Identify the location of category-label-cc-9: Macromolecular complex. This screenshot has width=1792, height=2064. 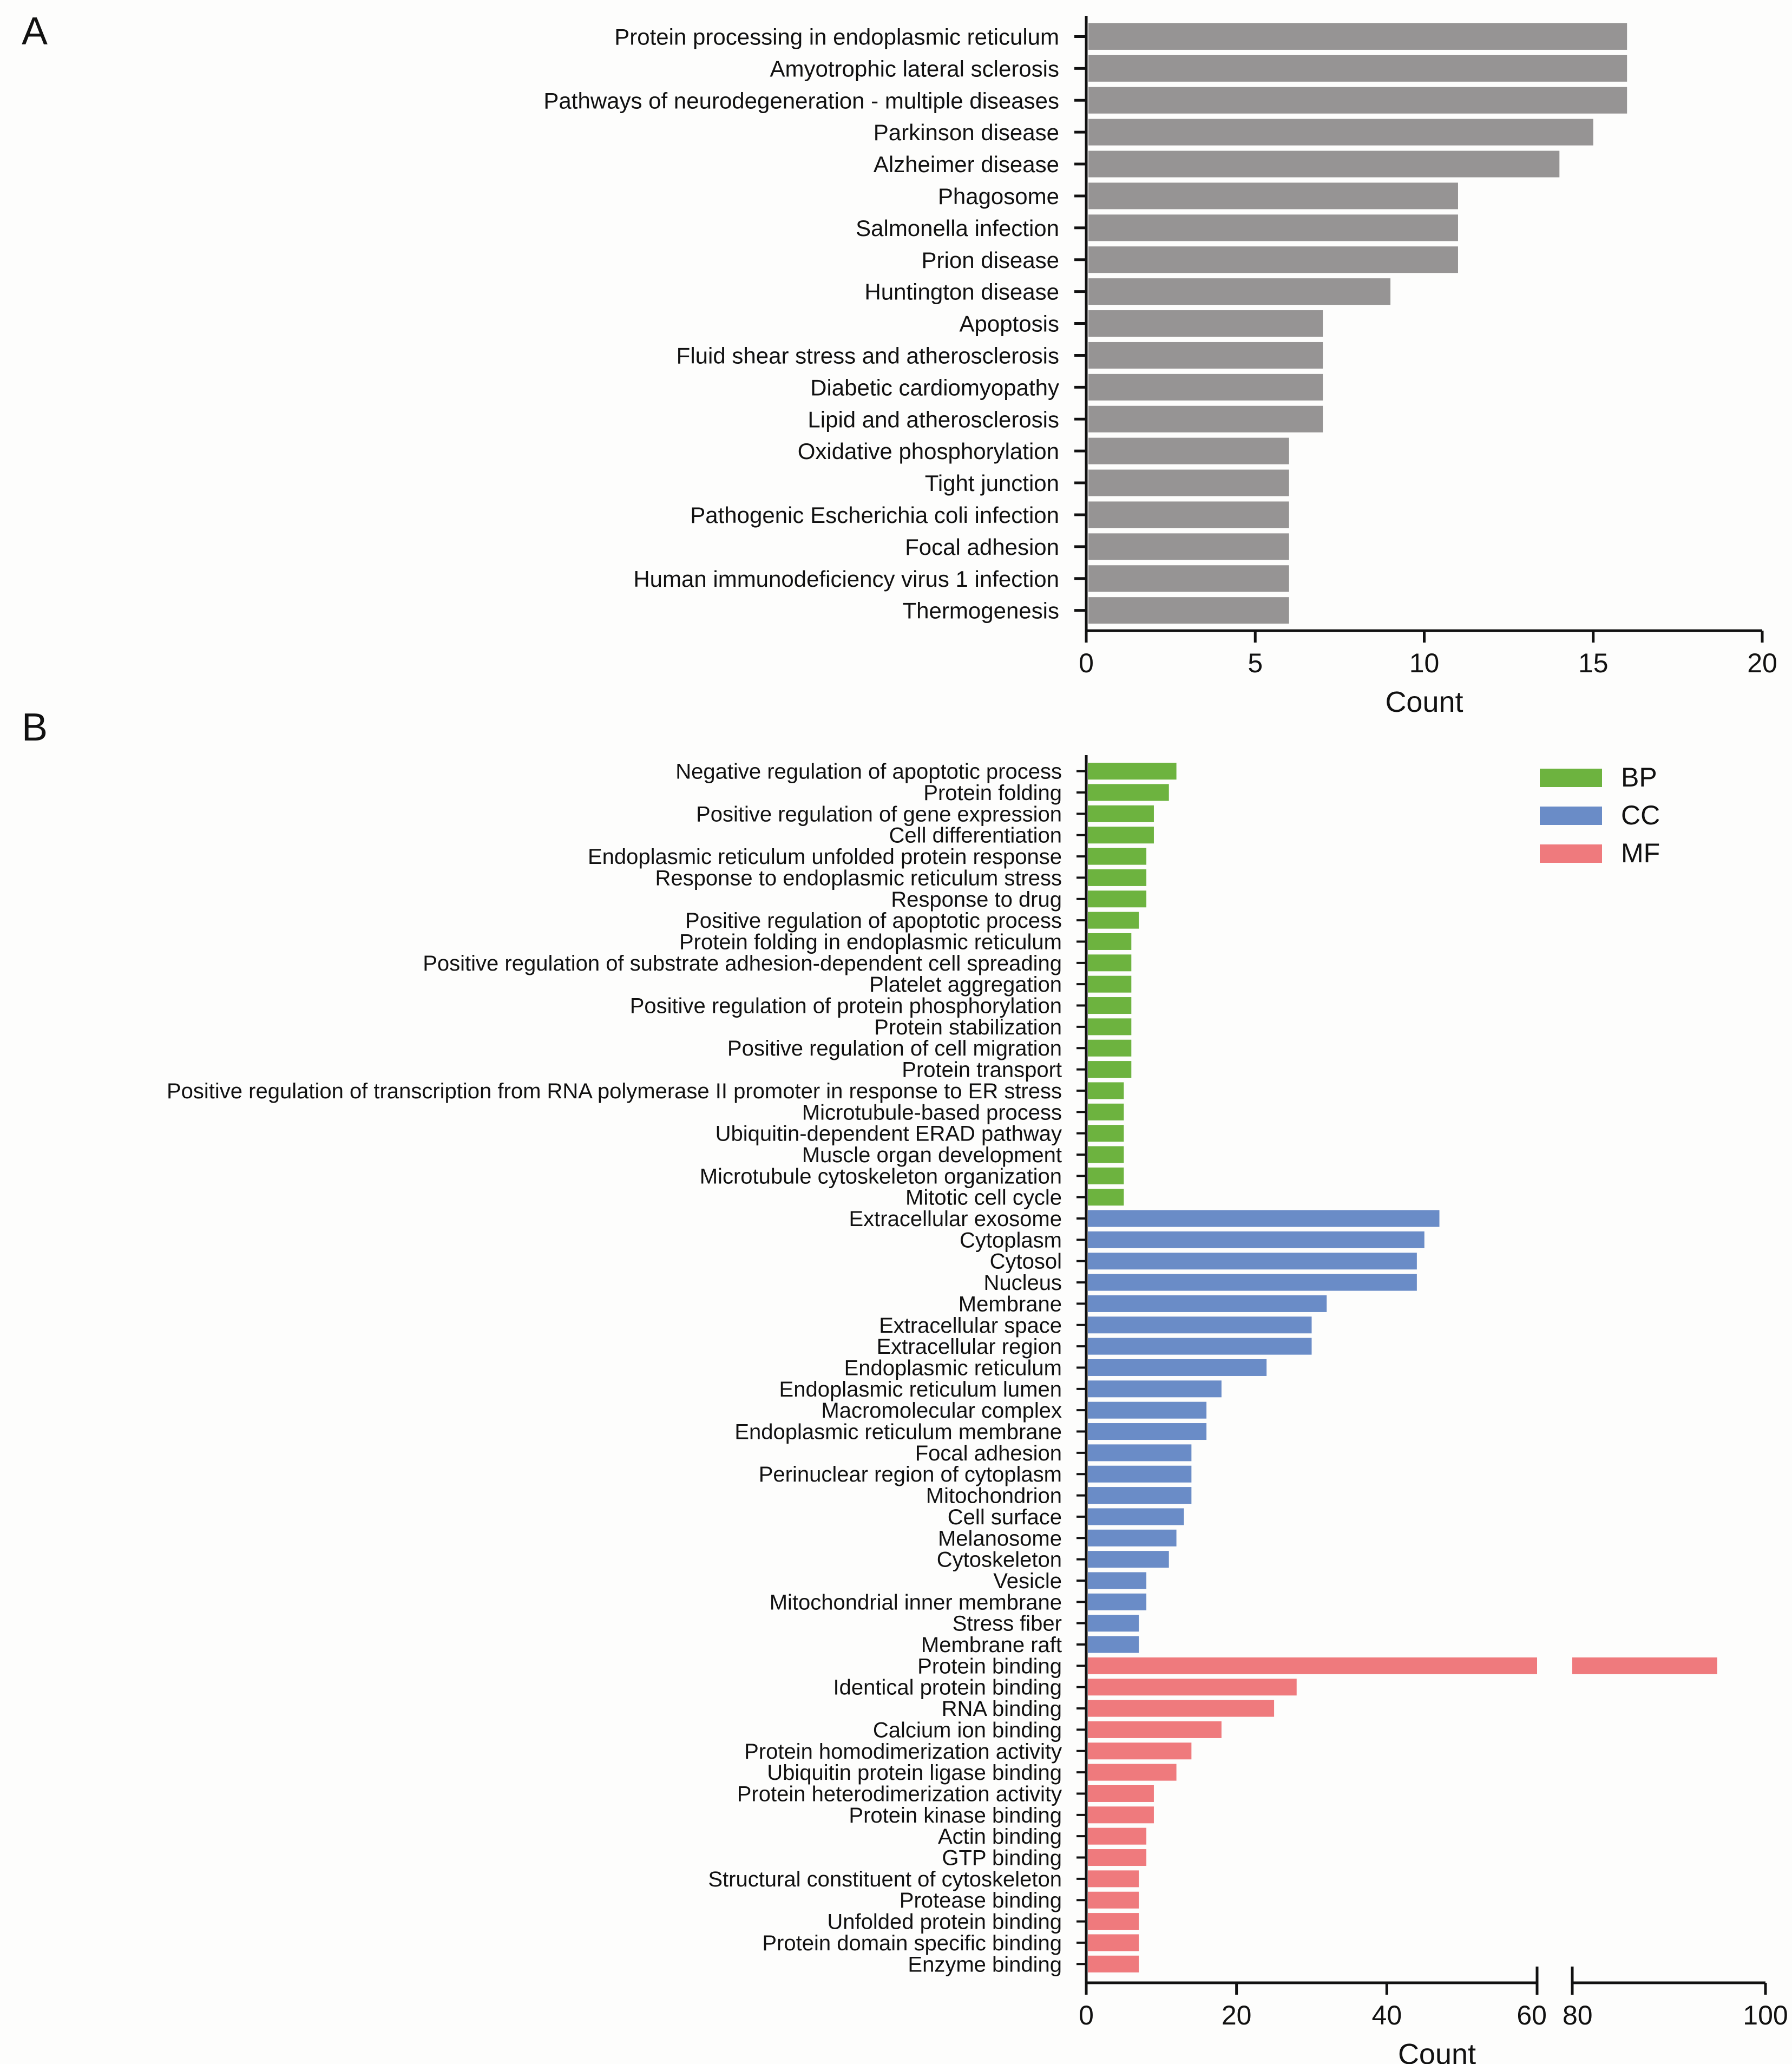
(941, 1411).